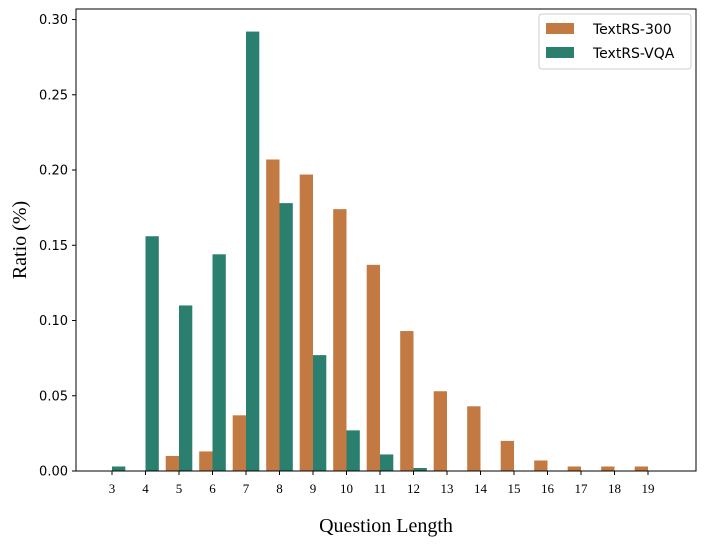  What do you see at coordinates (582, 488) in the screenshot?
I see `x-tick-label: 17` at bounding box center [582, 488].